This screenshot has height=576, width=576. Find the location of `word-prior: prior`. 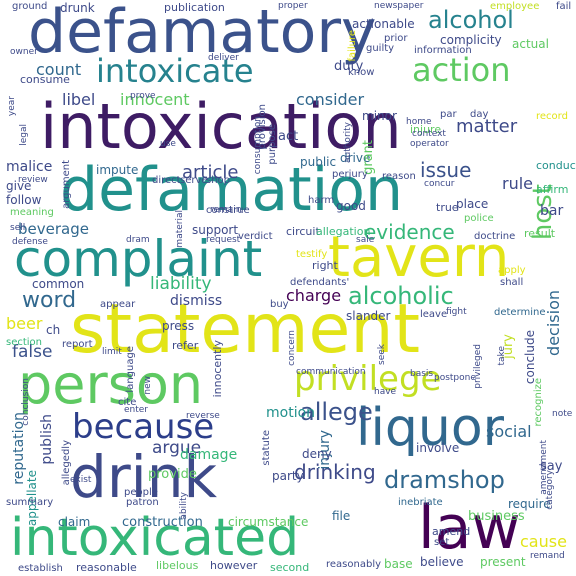

word-prior: prior is located at coordinates (396, 38).